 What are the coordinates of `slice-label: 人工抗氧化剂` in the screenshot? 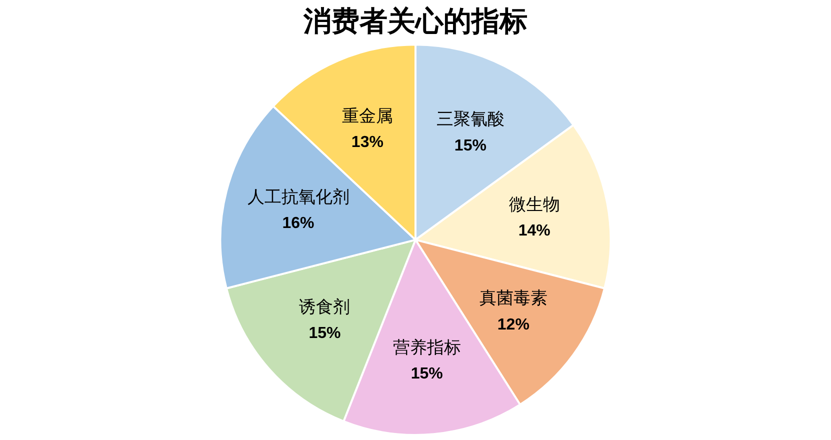 It's located at (298, 196).